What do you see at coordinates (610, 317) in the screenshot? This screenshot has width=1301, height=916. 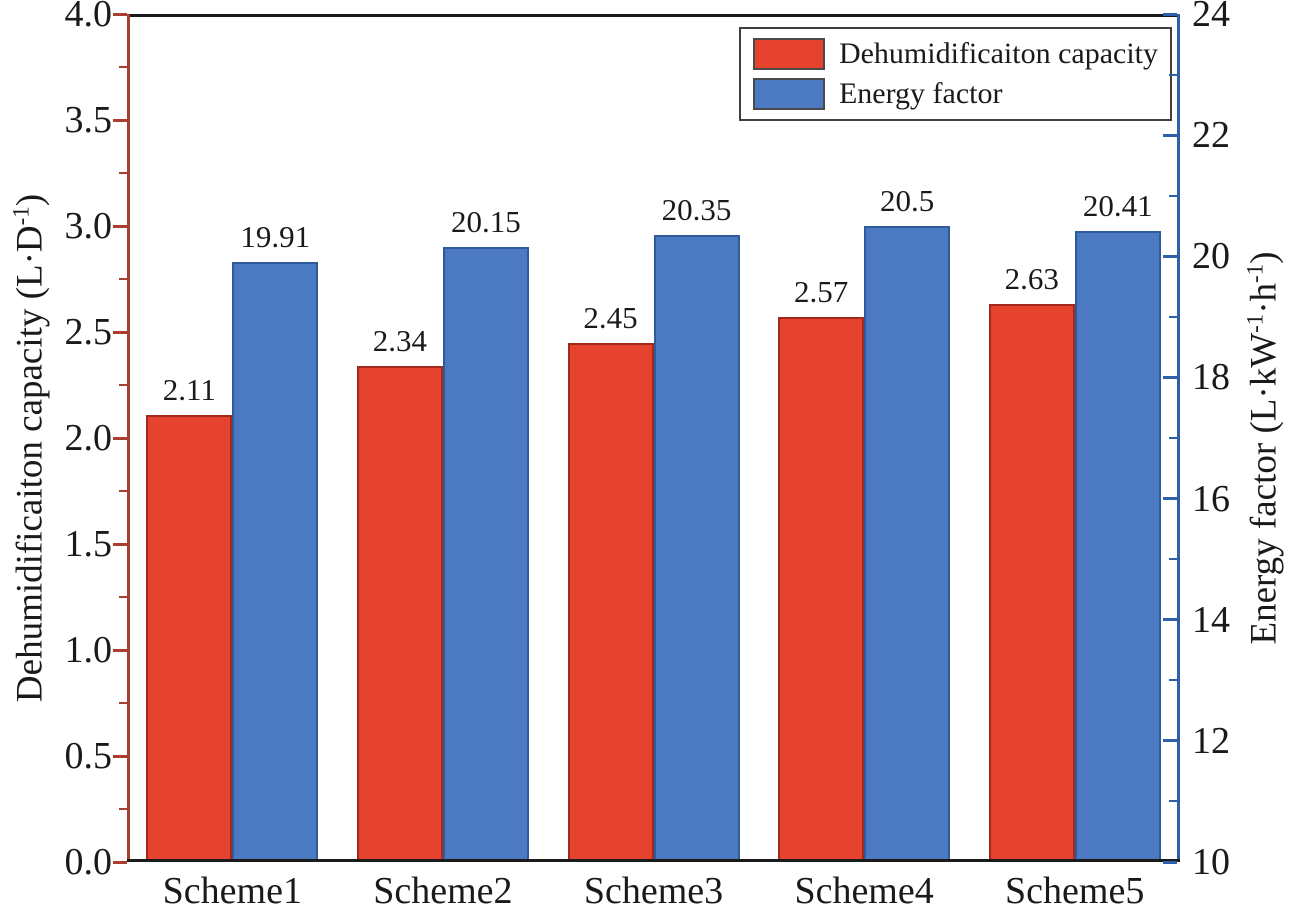 I see `value-label-dehumidification-scheme3: 2.45` at bounding box center [610, 317].